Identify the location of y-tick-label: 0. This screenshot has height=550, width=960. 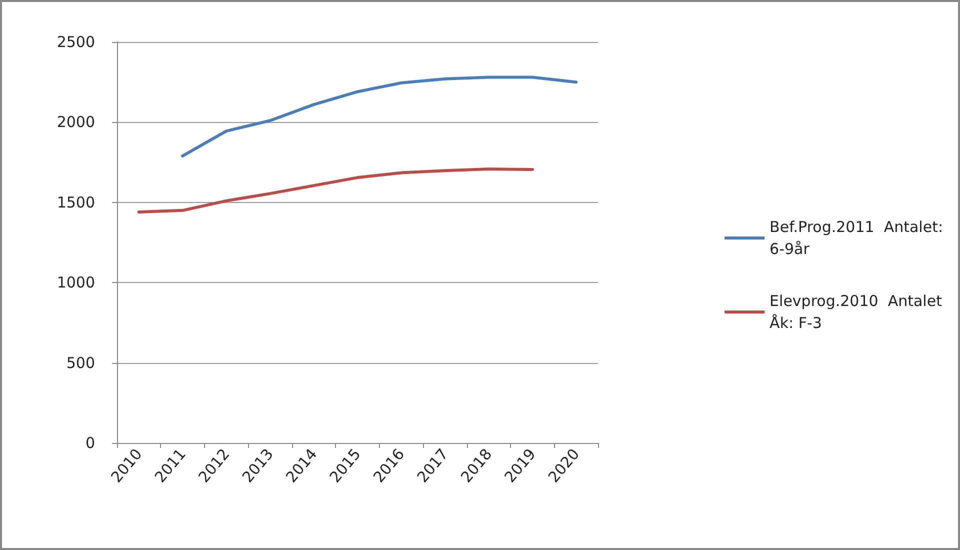
(90, 443).